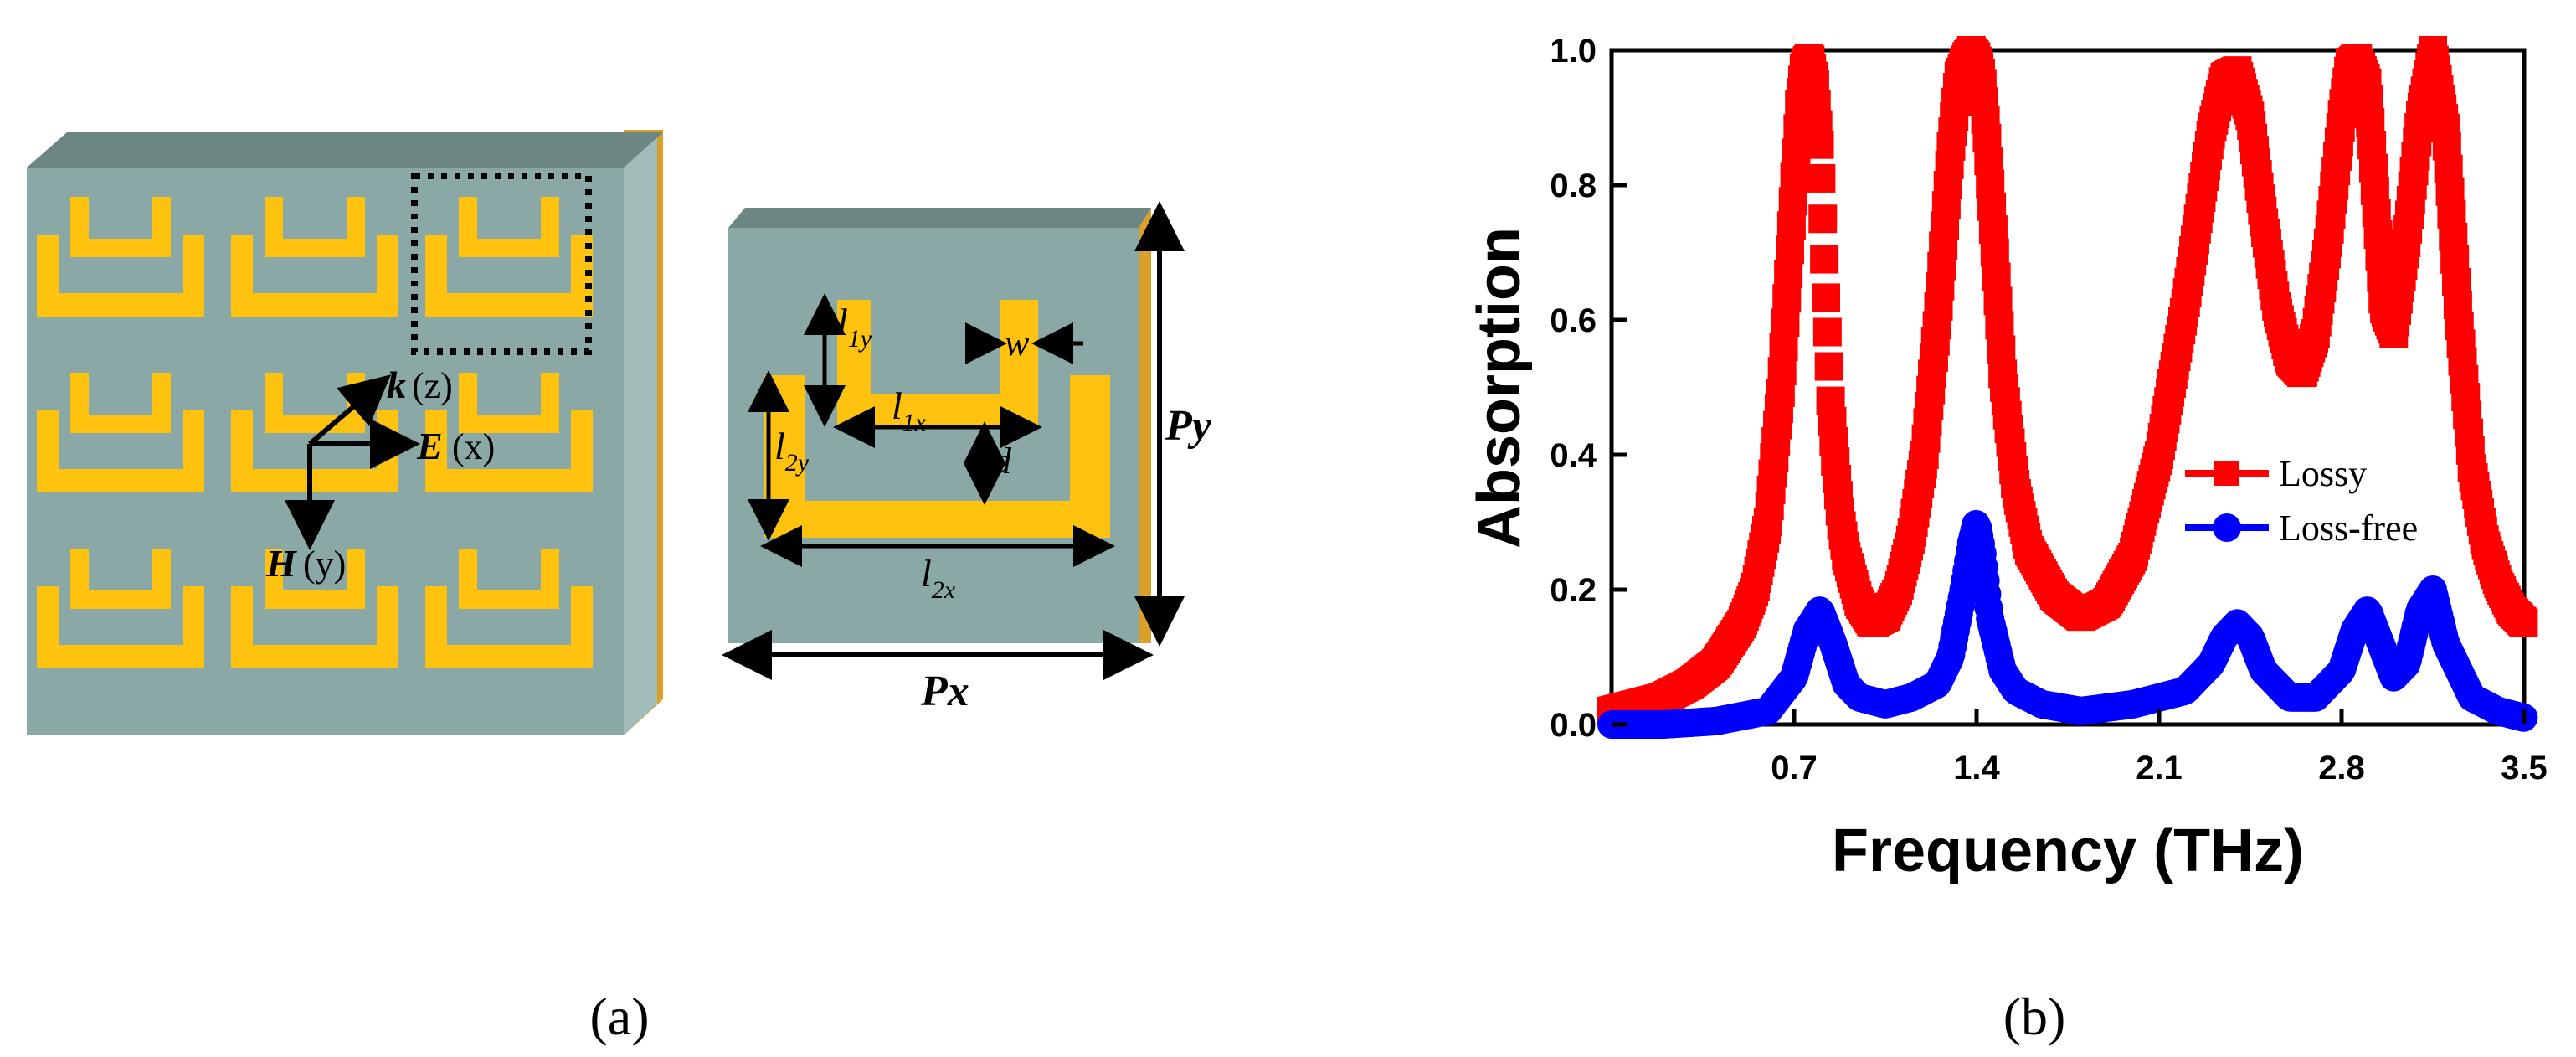  What do you see at coordinates (2226, 473) in the screenshot?
I see `legend-lossy-marker` at bounding box center [2226, 473].